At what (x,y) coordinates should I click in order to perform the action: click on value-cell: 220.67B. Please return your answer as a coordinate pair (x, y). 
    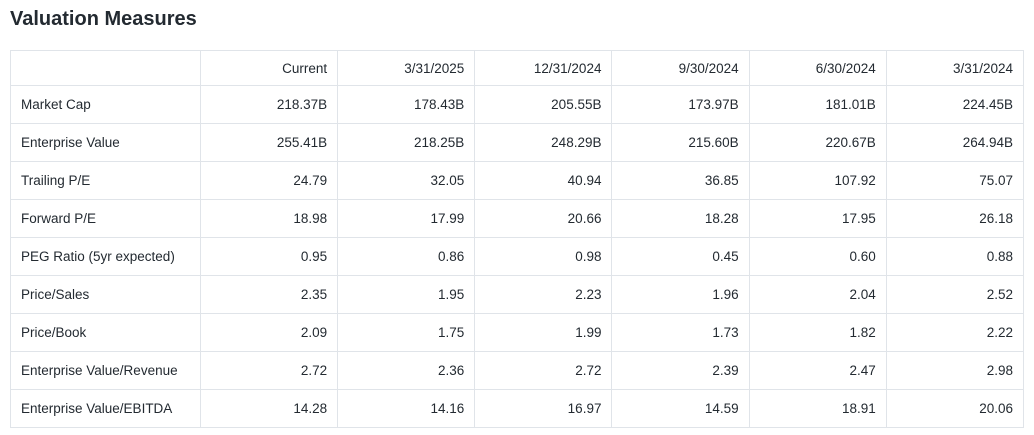
    Looking at the image, I should click on (817, 142).